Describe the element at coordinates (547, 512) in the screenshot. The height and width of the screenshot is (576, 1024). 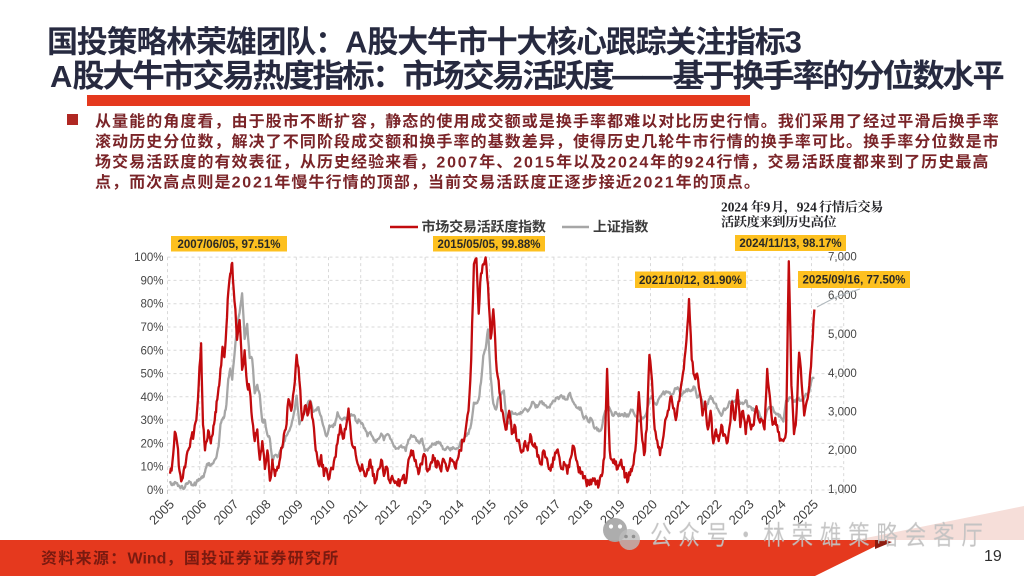
I see `svg-text: 2017` at that location.